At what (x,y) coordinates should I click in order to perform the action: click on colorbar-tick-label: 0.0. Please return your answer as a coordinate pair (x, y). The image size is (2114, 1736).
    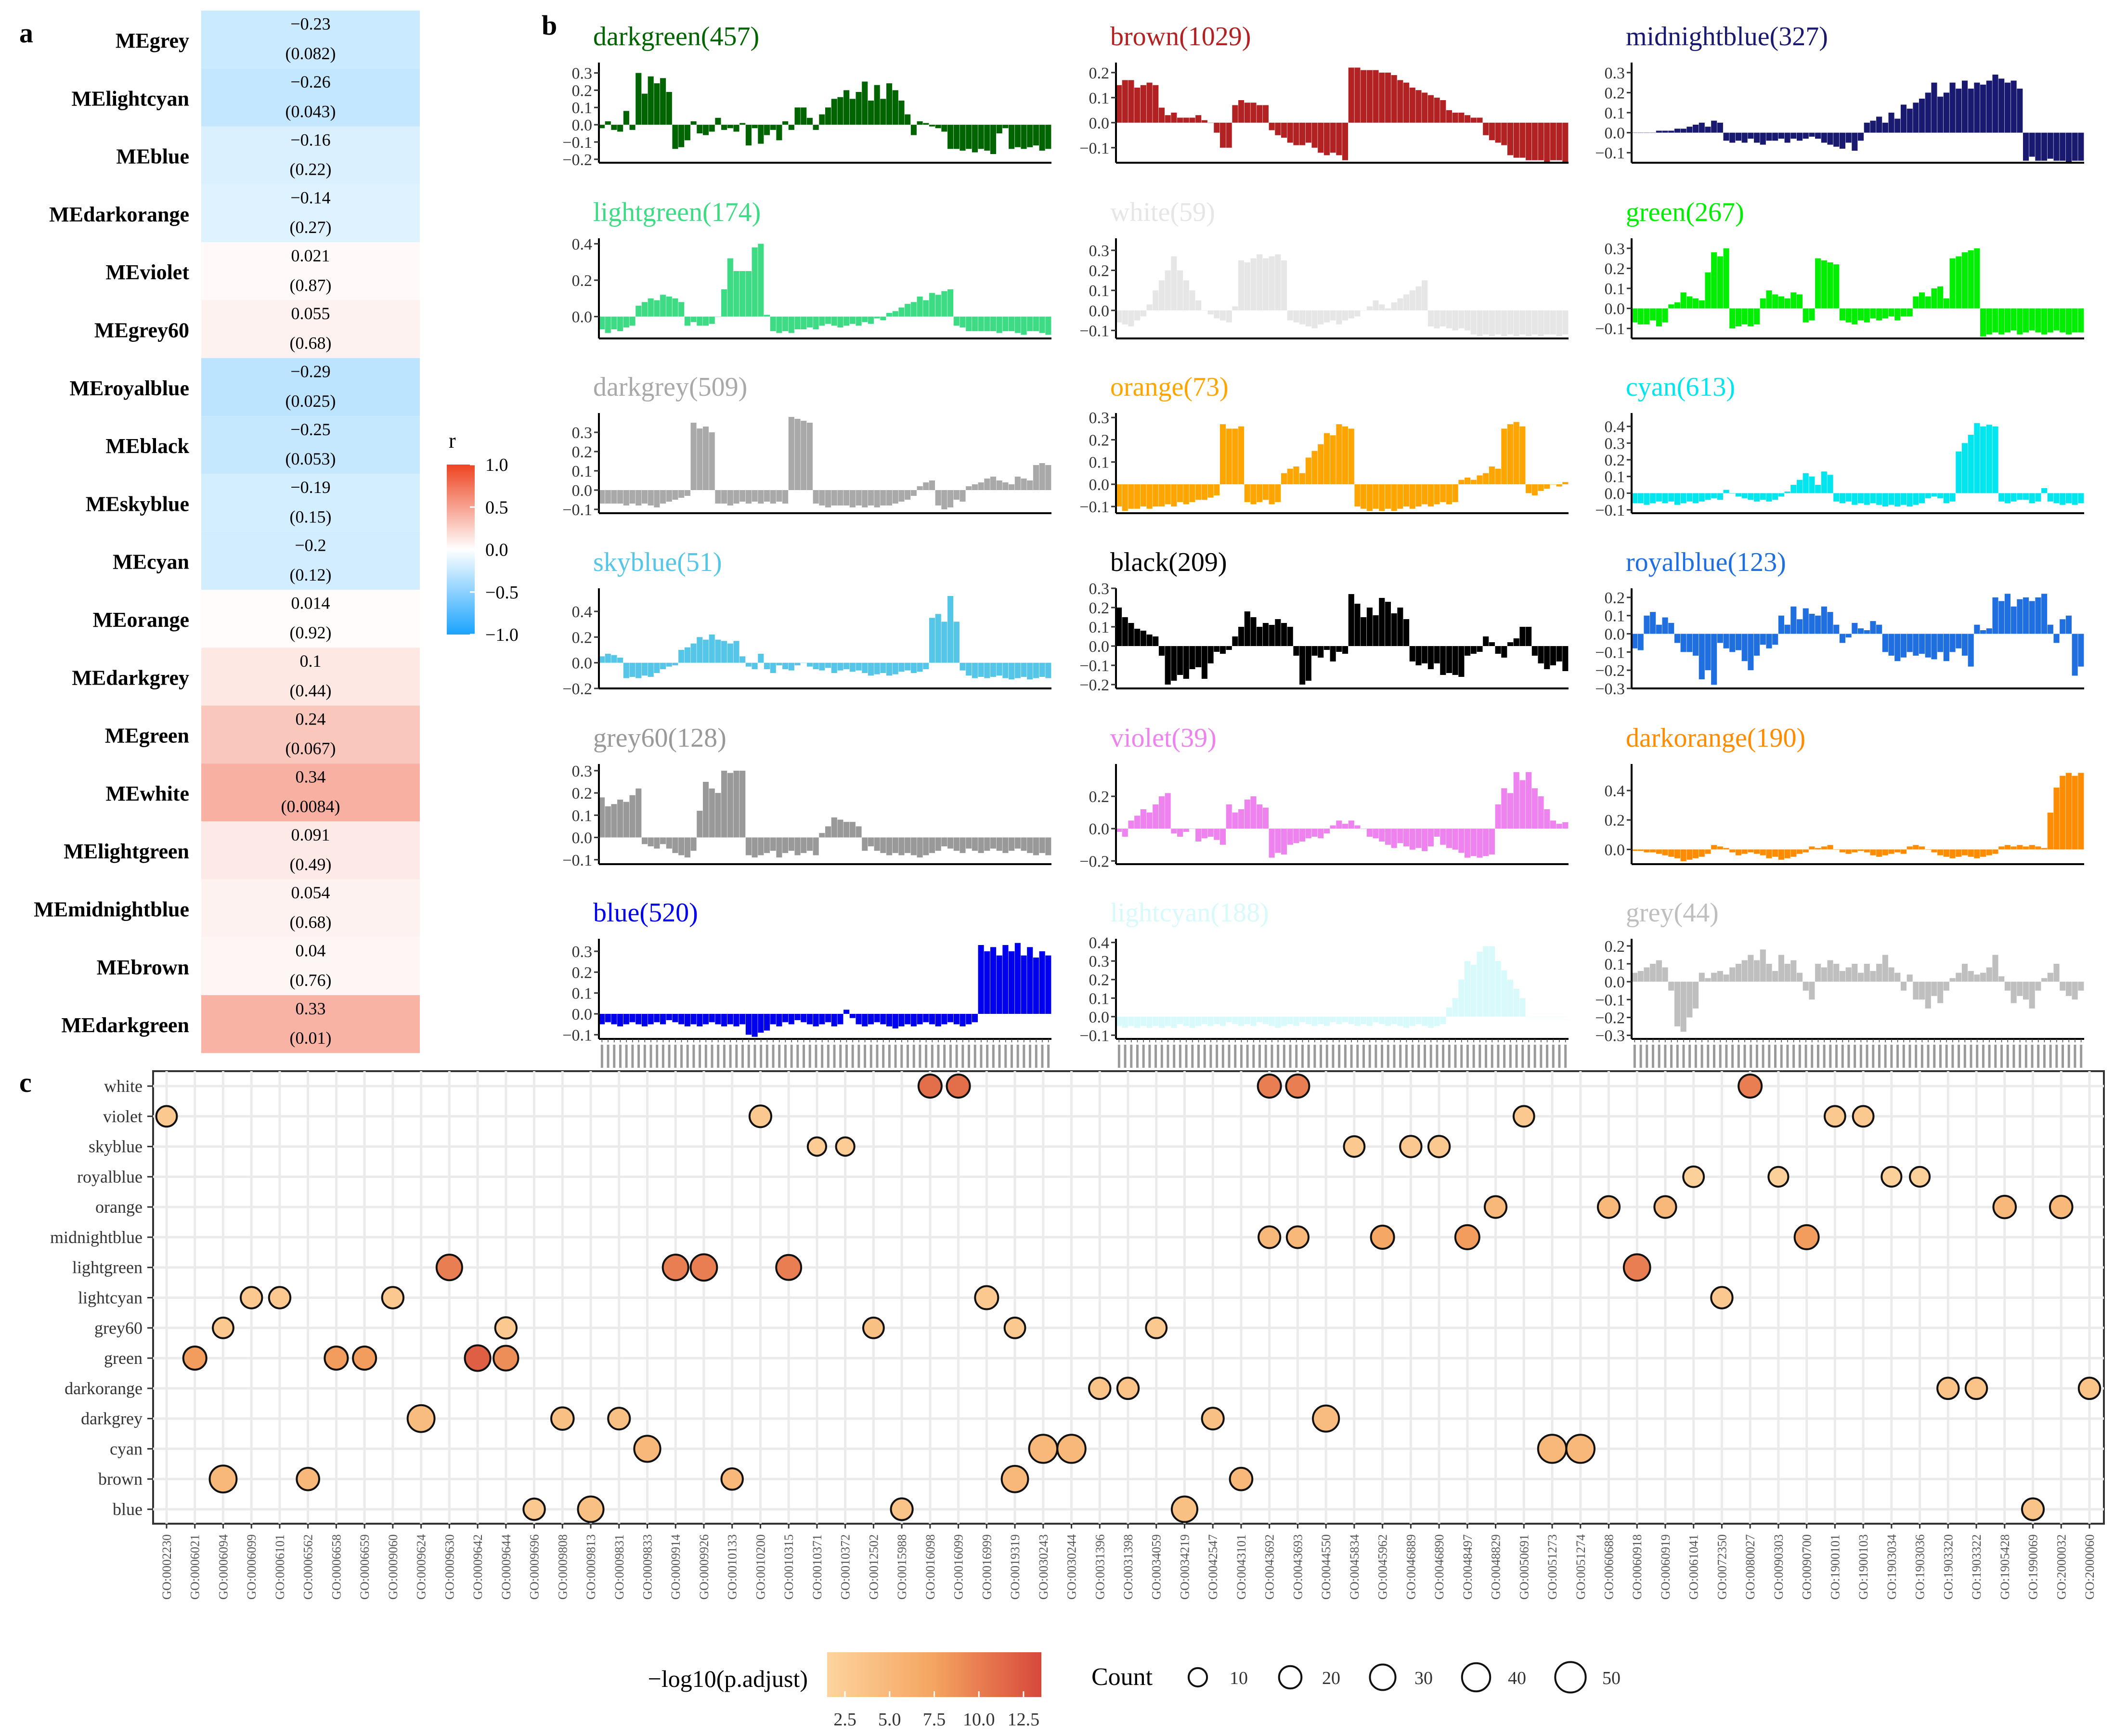
    Looking at the image, I should click on (496, 550).